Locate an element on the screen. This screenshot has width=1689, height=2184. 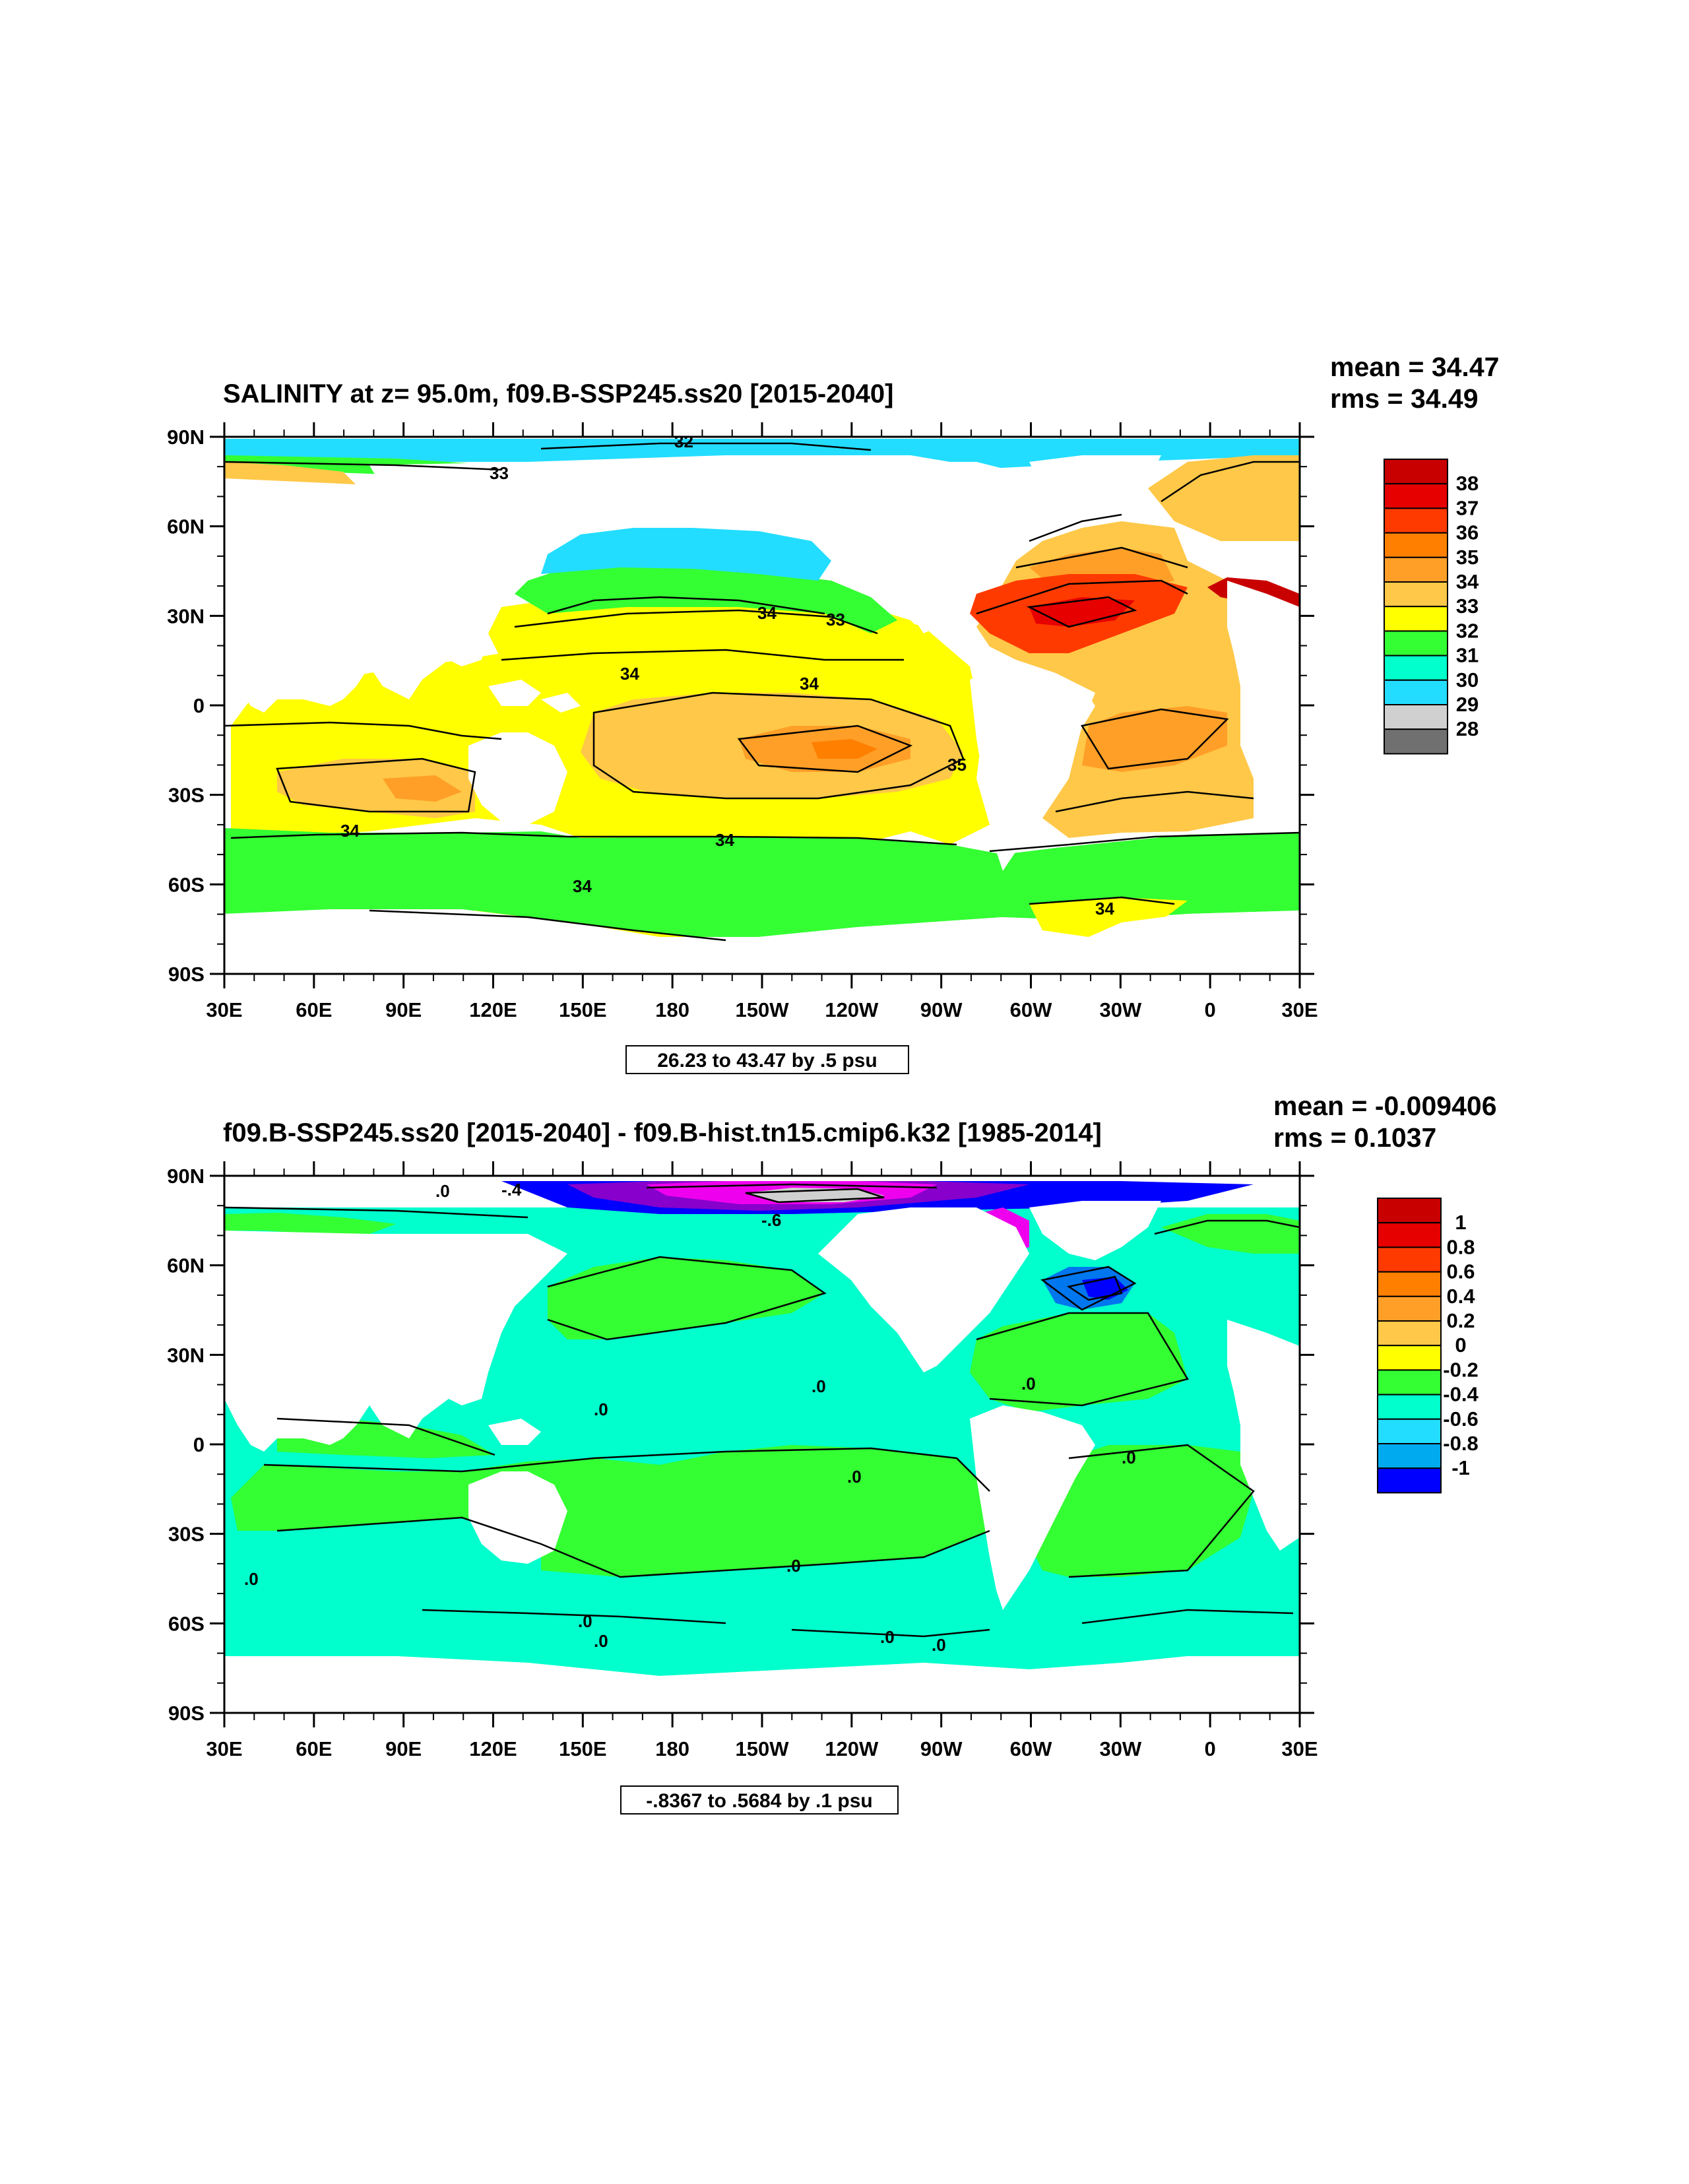
lat-label: 30S is located at coordinates (187, 795).